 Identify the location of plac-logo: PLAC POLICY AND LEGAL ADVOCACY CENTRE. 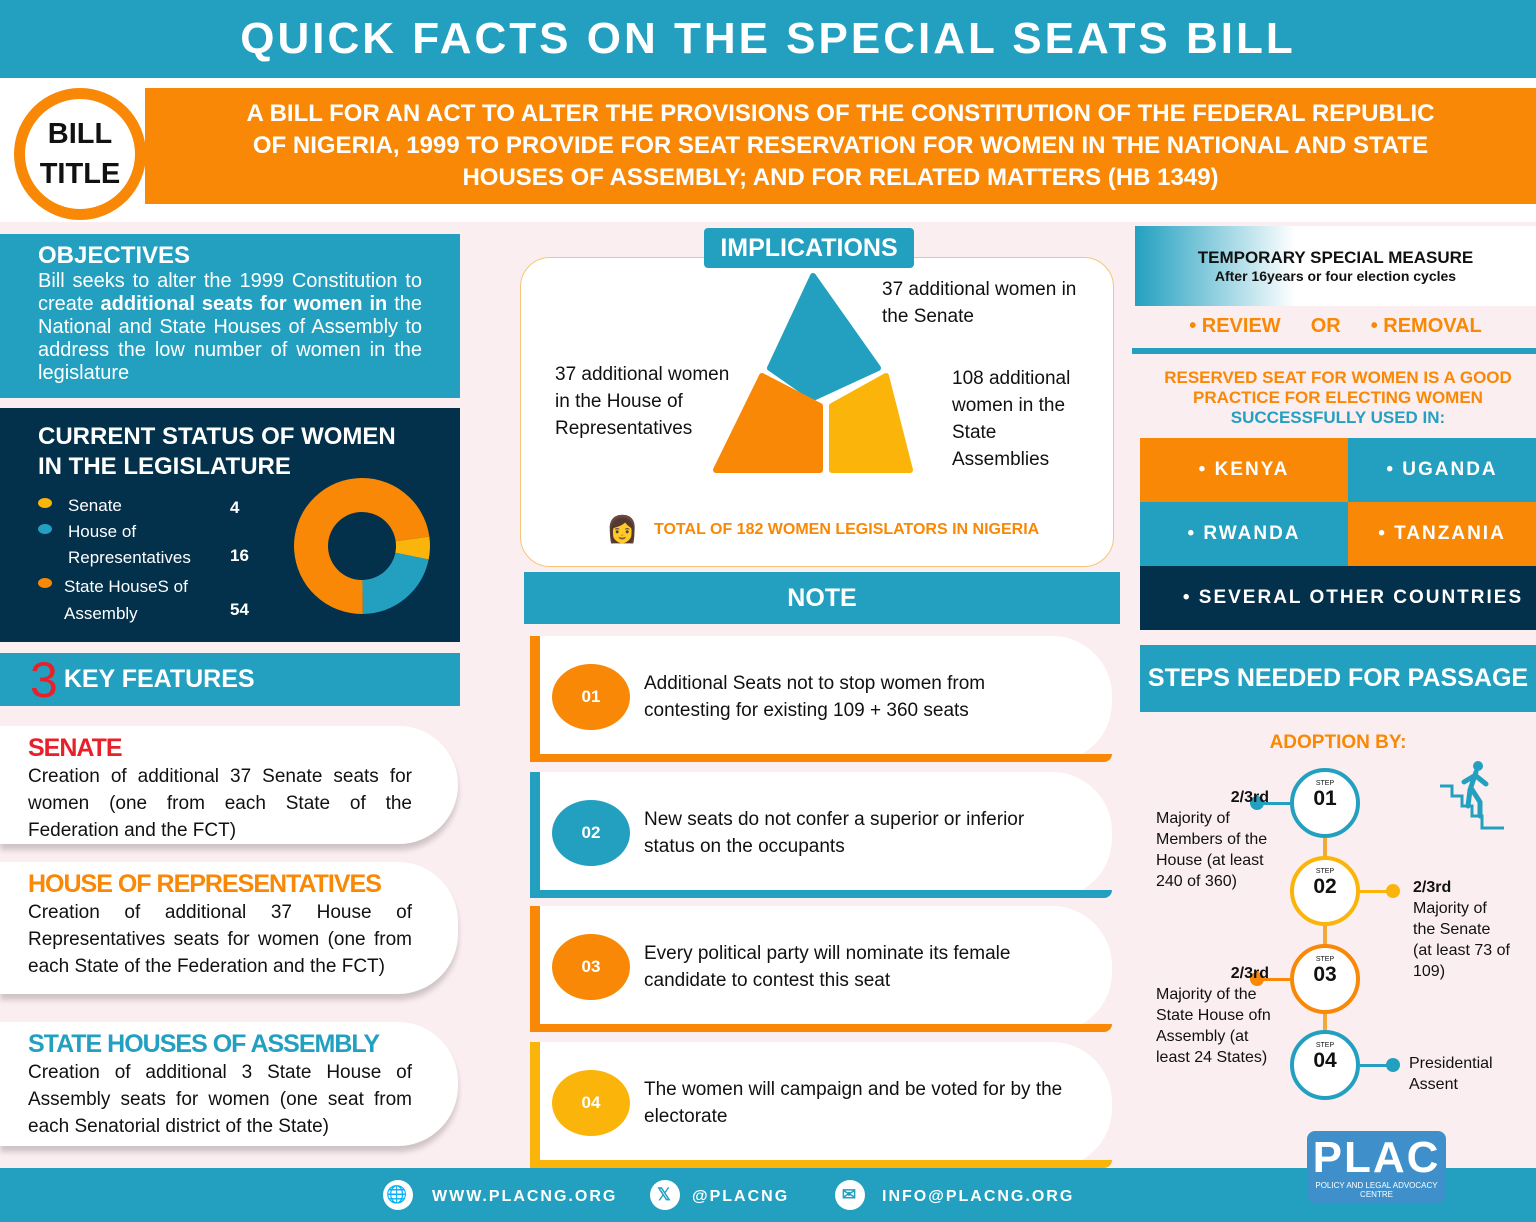
(1376, 1167).